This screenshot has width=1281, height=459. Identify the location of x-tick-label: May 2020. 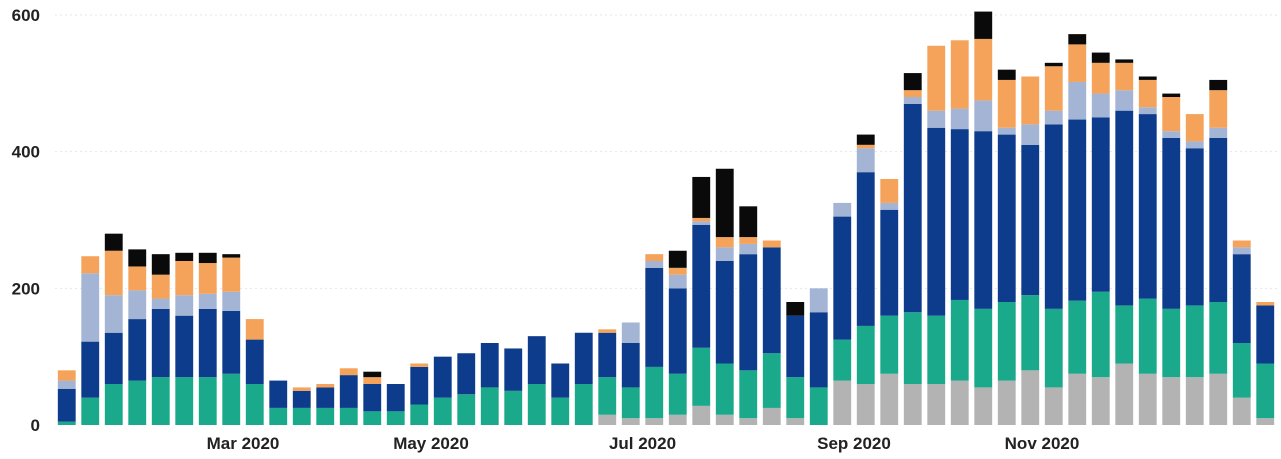
(431, 443).